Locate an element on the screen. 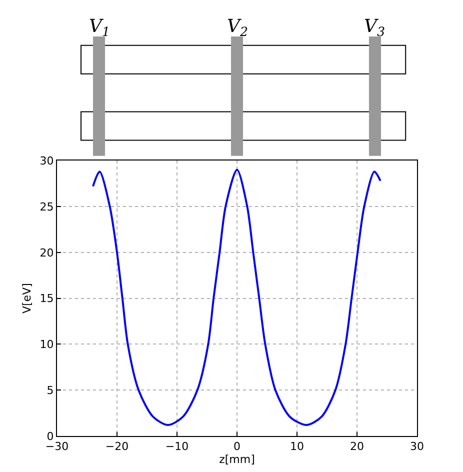  y-axis-title: V[eV] is located at coordinates (27, 298).